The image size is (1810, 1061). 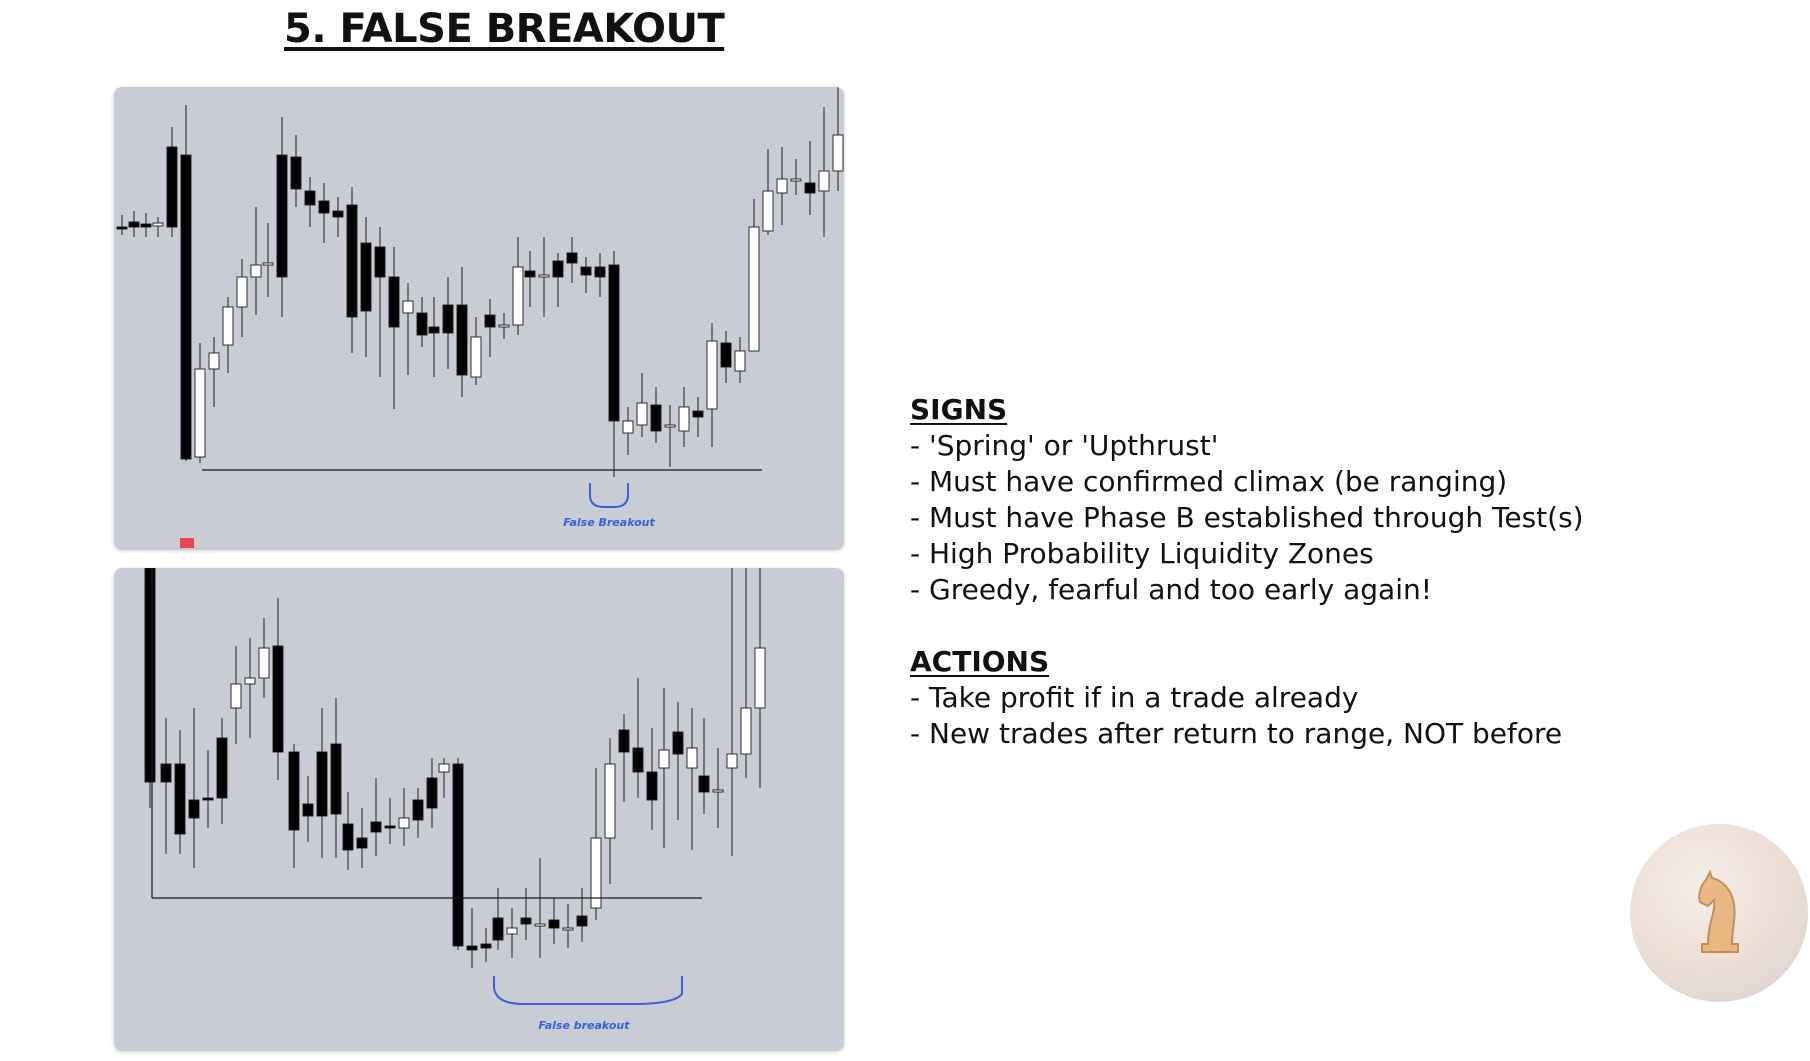 What do you see at coordinates (584, 1025) in the screenshot?
I see `false-breakout-label: False breakout` at bounding box center [584, 1025].